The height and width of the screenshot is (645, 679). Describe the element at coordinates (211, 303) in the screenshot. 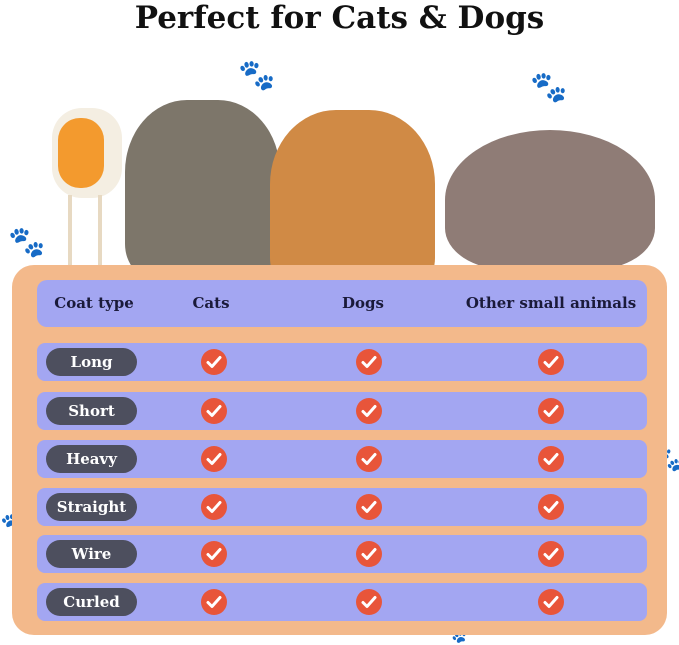

I see `header-cats: Cats` at that location.